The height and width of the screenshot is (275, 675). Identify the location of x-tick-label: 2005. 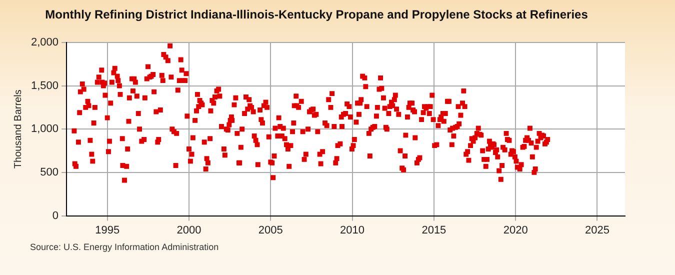
(270, 230).